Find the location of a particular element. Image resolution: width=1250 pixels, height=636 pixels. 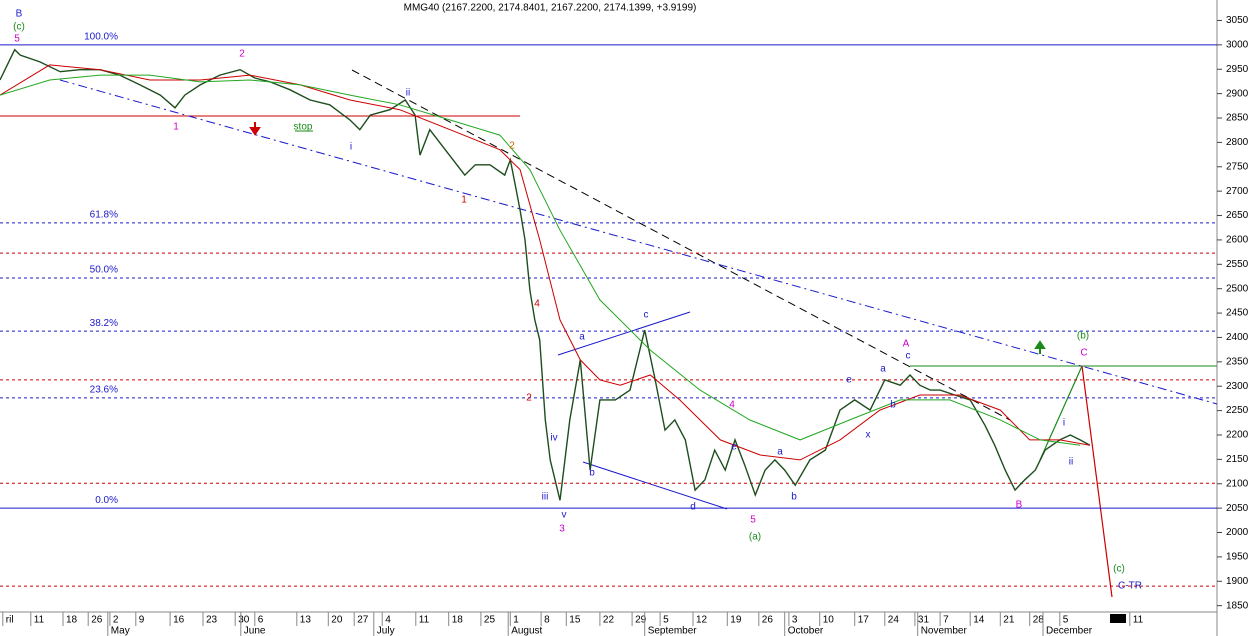

month-label: July is located at coordinates (386, 631).